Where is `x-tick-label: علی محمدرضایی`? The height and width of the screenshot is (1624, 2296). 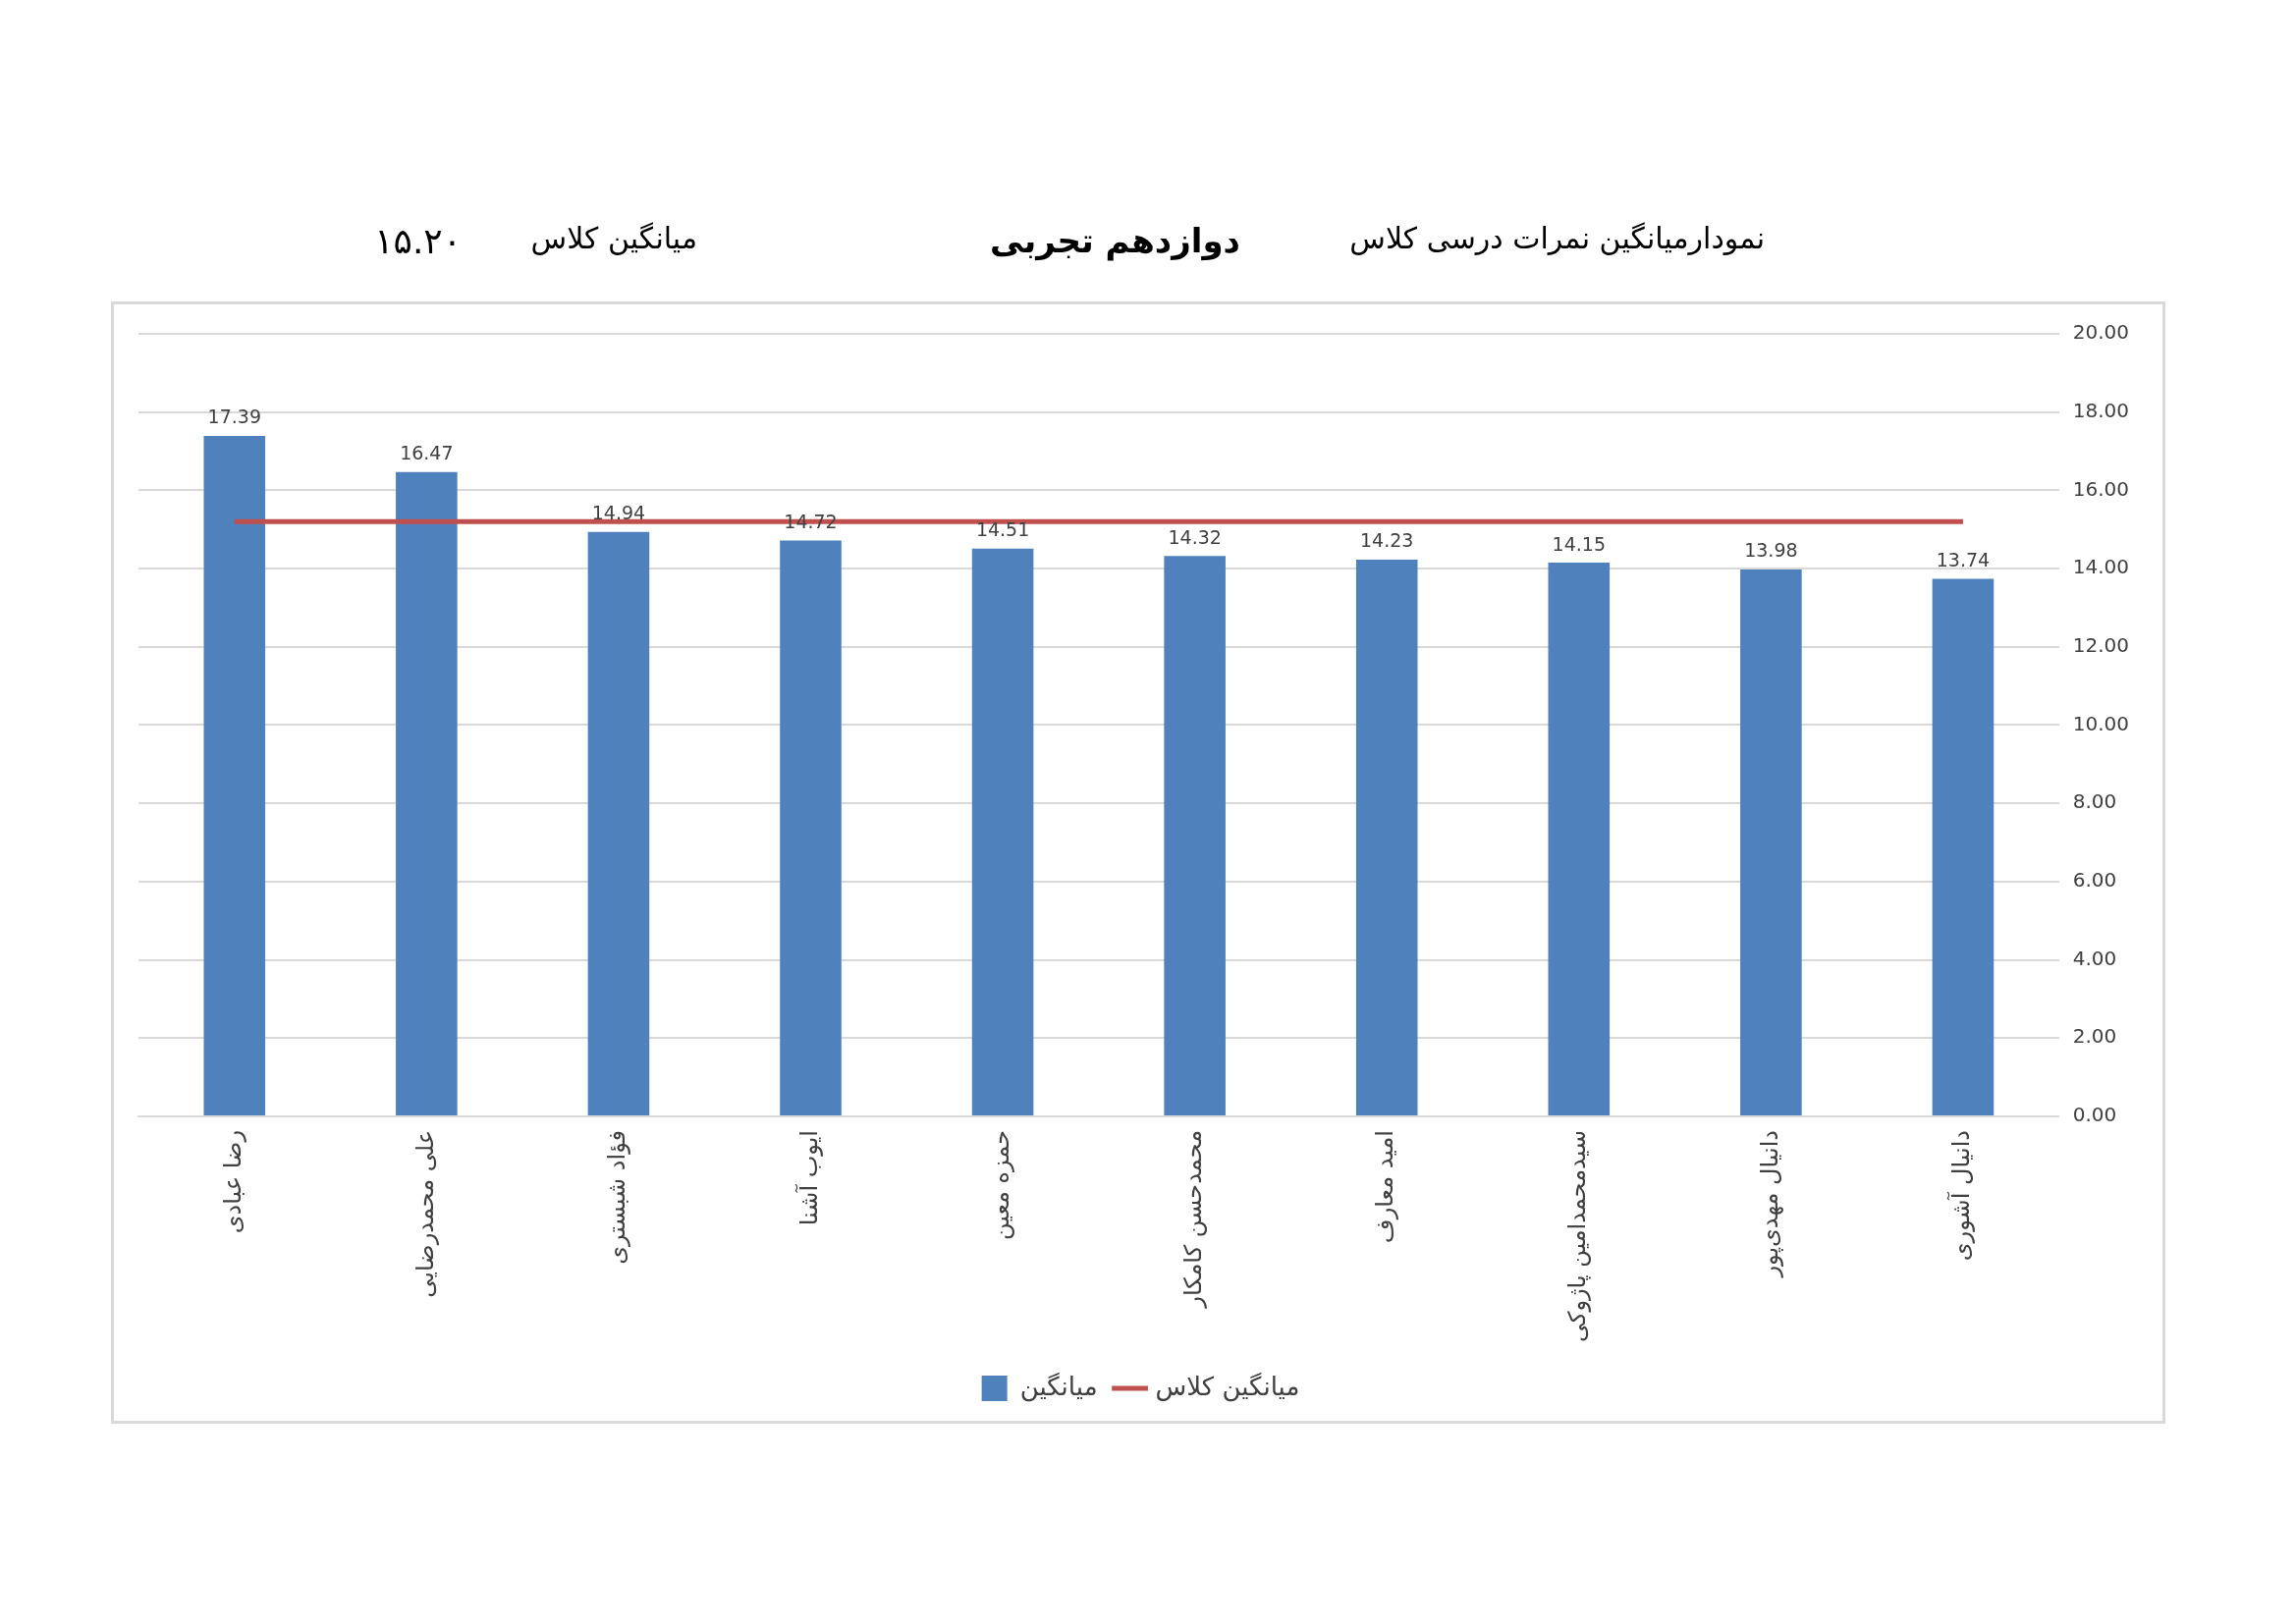 x-tick-label: علی محمدرضایی is located at coordinates (424, 1213).